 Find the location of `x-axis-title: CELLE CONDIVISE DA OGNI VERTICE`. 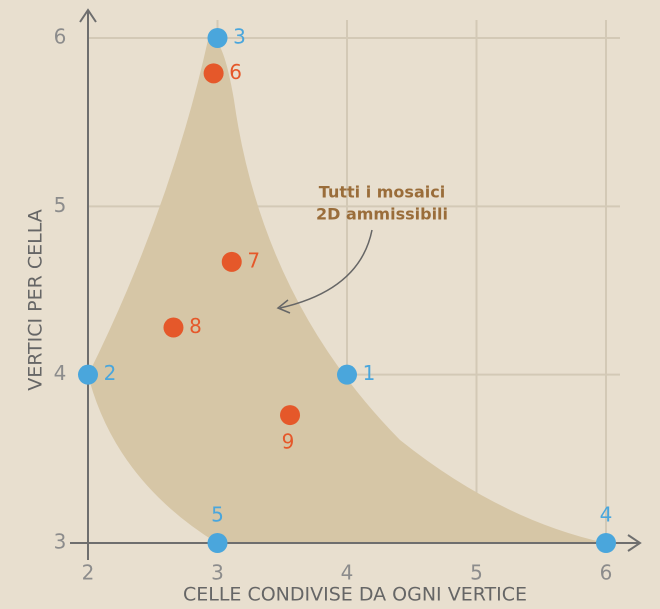

x-axis-title: CELLE CONDIVISE DA OGNI VERTICE is located at coordinates (355, 595).